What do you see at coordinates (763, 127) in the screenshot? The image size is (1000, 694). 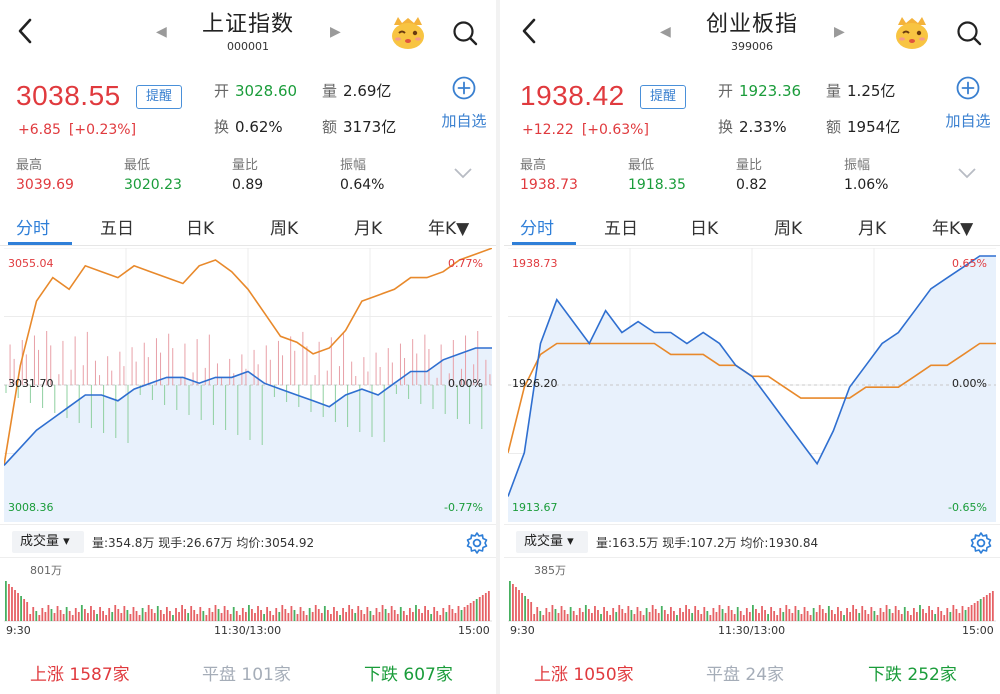 I see `turnover-value: 2.33%` at bounding box center [763, 127].